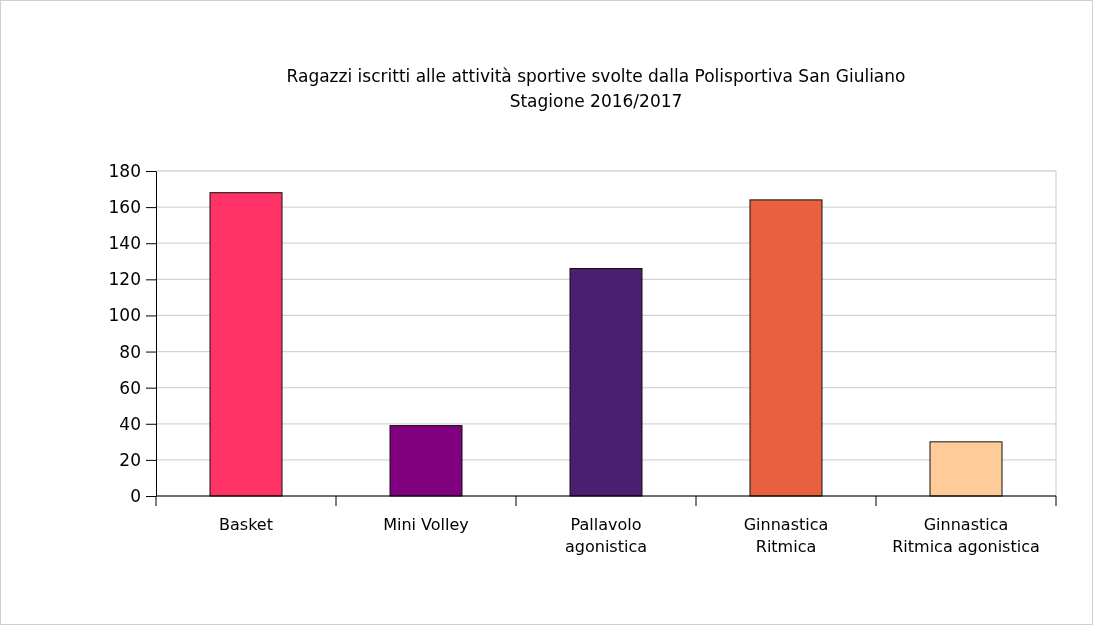 The image size is (1093, 625). Describe the element at coordinates (130, 423) in the screenshot. I see `y-tick-label: 40` at that location.